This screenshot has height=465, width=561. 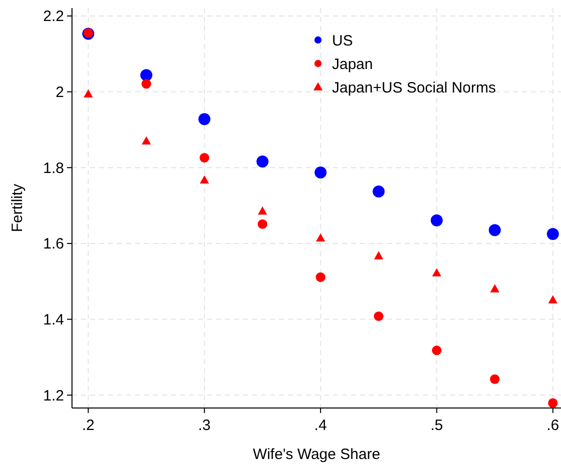 I want to click on y-tick-label: 1.6, so click(x=53, y=244).